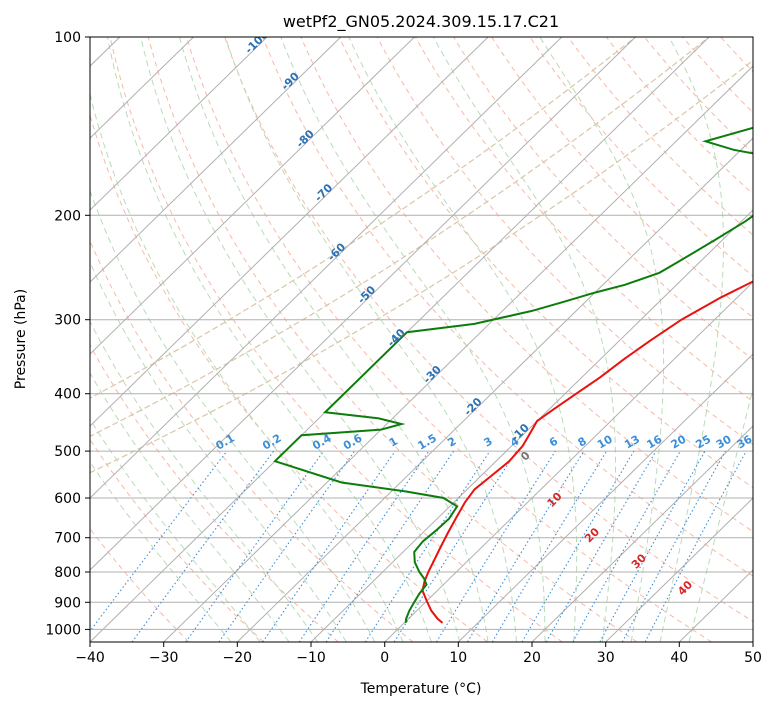  I want to click on y-axis-label: Pressure (hPa), so click(21, 339).